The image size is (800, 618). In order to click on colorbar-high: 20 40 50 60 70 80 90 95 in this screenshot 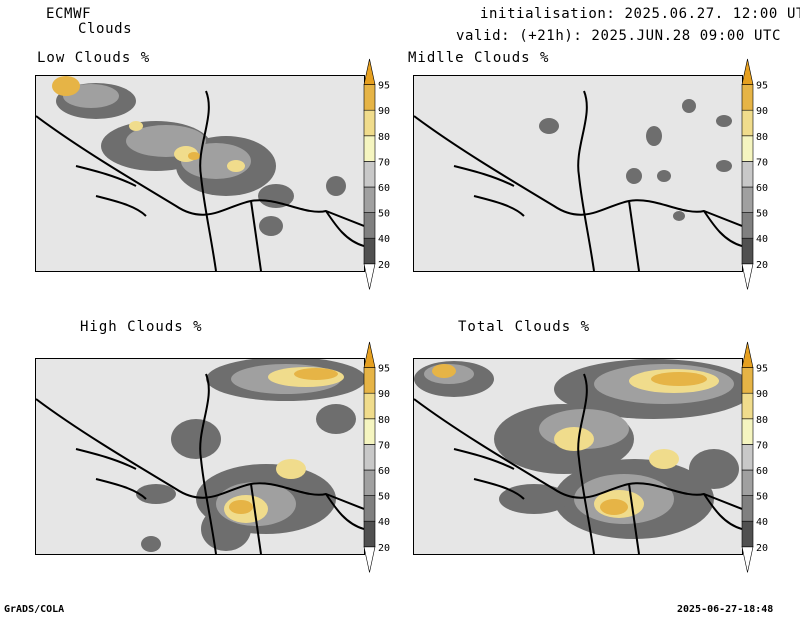, I will do `click(376, 457)`.